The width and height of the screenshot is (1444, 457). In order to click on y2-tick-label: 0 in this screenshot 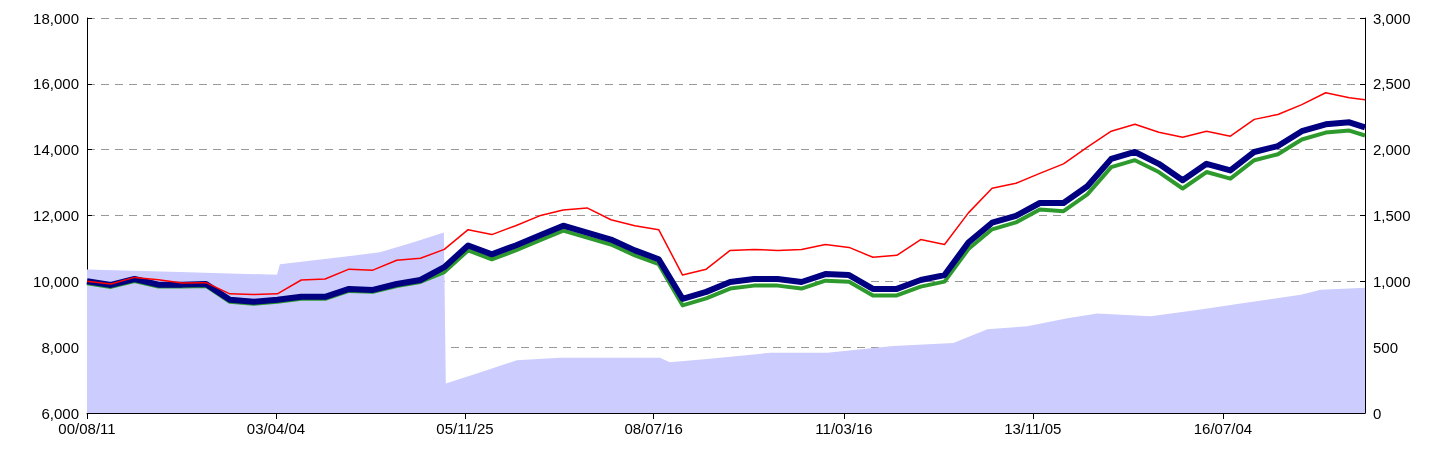, I will do `click(1377, 413)`.